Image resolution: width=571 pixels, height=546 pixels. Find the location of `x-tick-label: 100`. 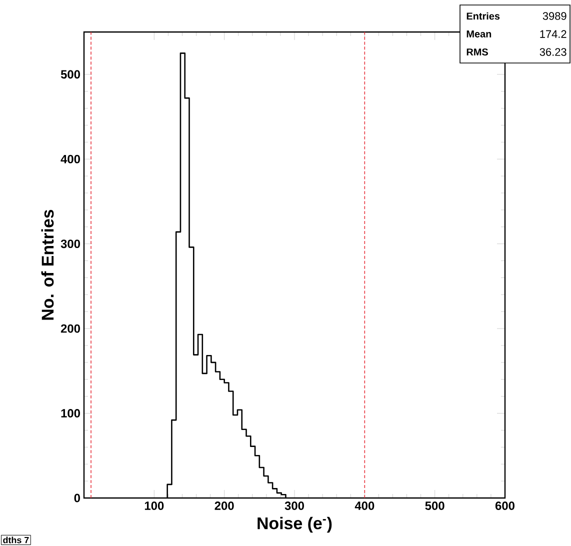

x-tick-label: 100 is located at coordinates (154, 506).